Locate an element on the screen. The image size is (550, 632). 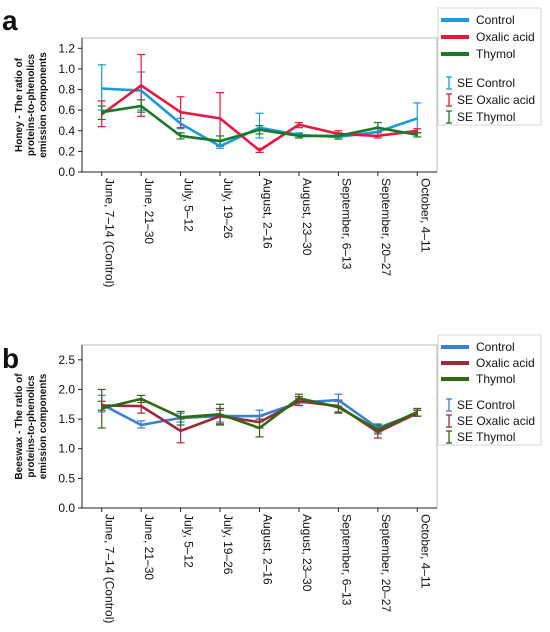
y-tick-label: 0.4 is located at coordinates (66, 131).